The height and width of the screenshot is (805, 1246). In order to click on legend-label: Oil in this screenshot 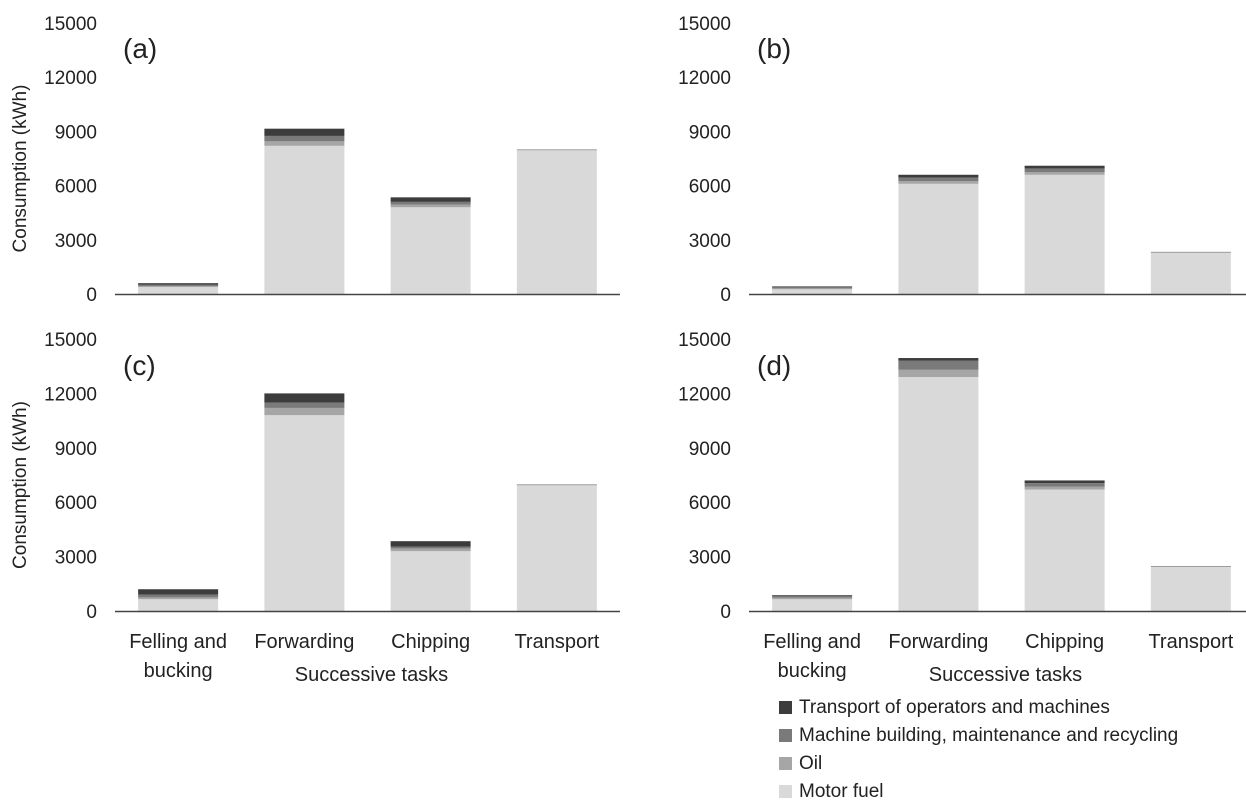, I will do `click(810, 763)`.